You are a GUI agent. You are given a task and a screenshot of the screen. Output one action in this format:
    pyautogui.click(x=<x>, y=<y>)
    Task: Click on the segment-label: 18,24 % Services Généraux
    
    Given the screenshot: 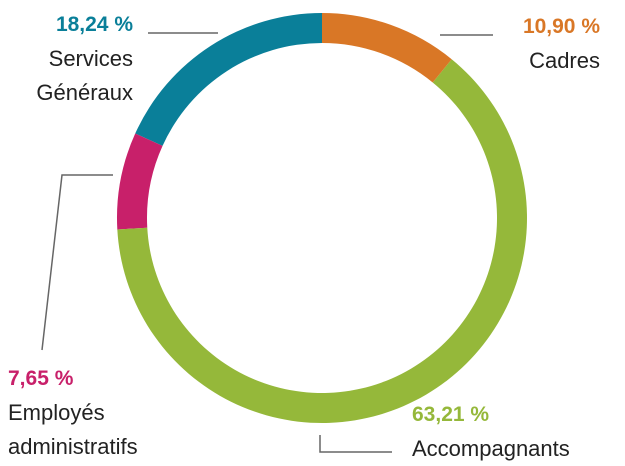 What is the action you would take?
    pyautogui.click(x=66, y=59)
    